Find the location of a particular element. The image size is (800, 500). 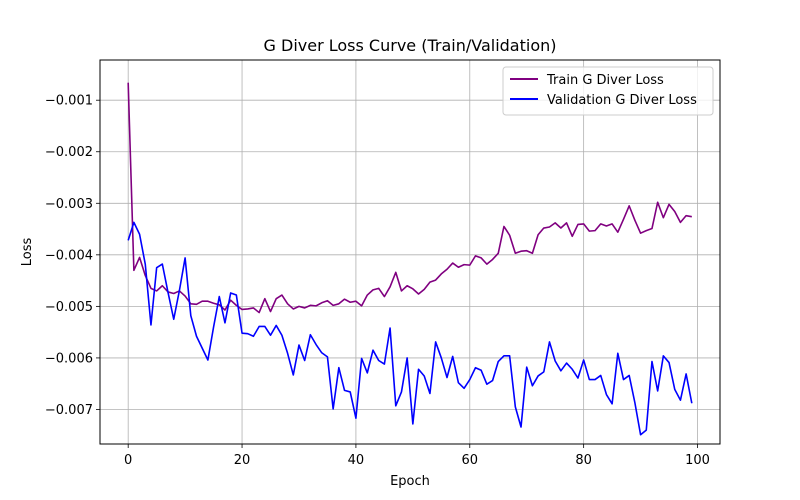

y-tick-label: −0.002 is located at coordinates (69, 152).